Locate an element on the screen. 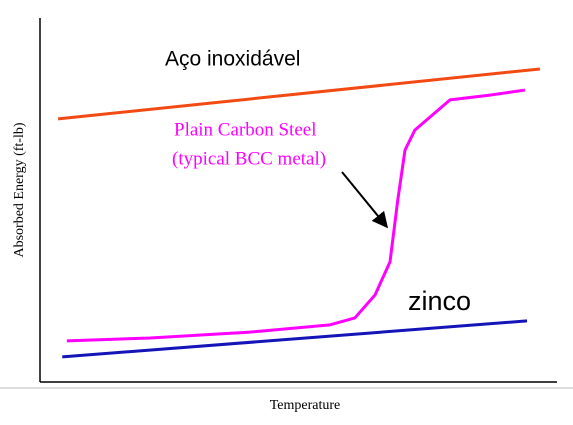 This screenshot has height=425, width=573. series-label: Plain Carbon Steel is located at coordinates (245, 129).